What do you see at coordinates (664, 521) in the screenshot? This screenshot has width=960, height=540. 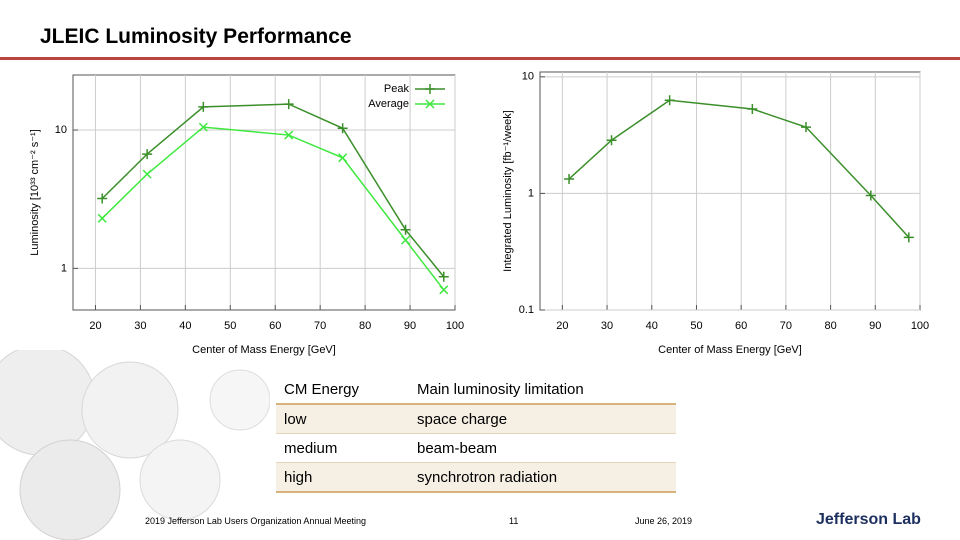 I see `footer-date: June 26, 2019` at bounding box center [664, 521].